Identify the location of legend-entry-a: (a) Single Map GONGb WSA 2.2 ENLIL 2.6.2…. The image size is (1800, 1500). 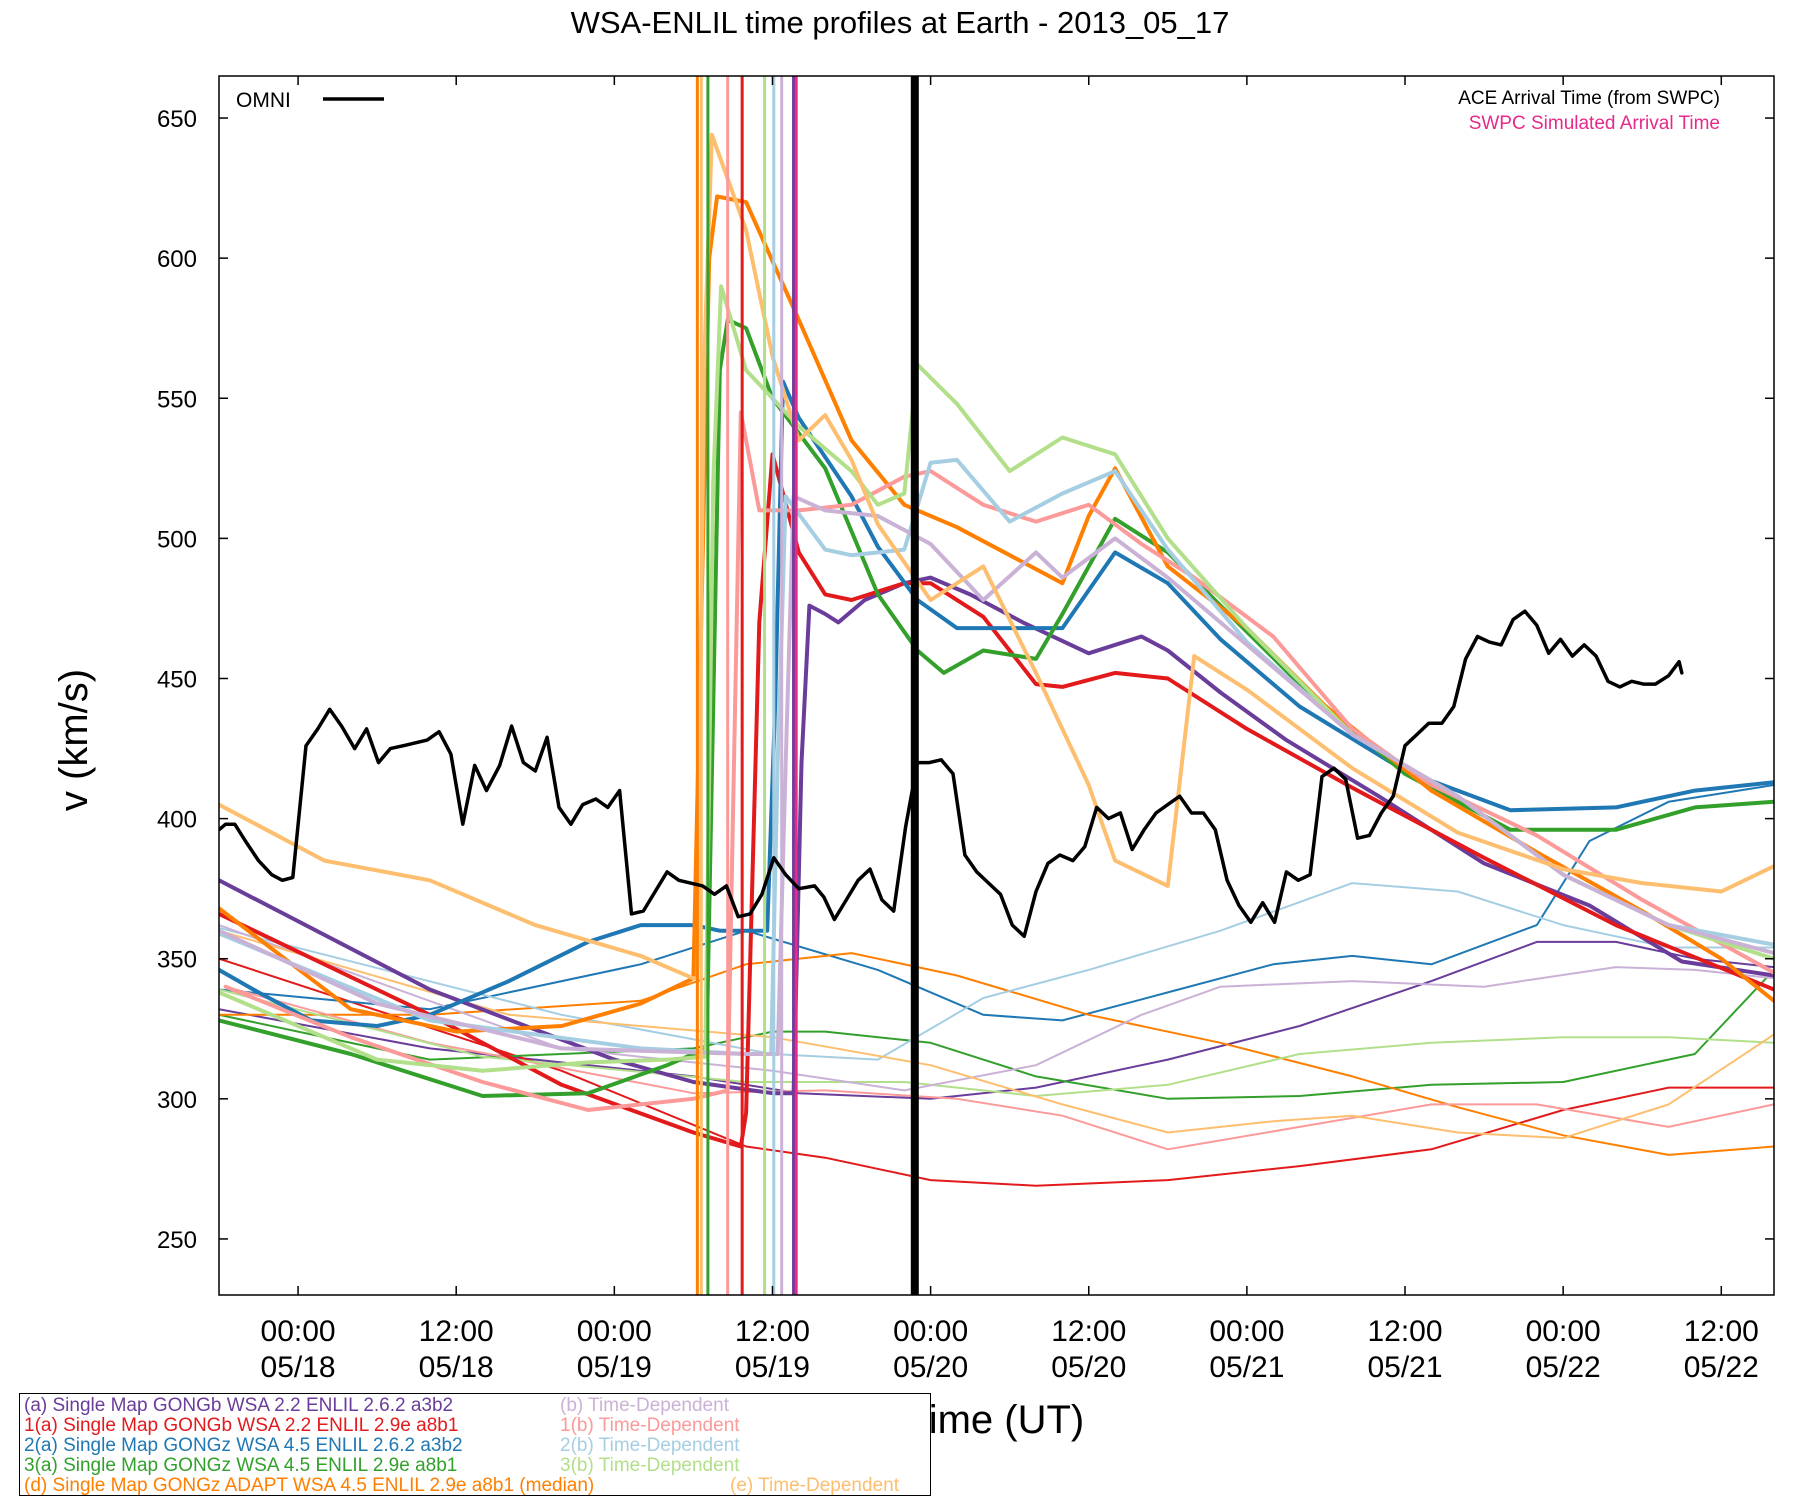
(239, 1405).